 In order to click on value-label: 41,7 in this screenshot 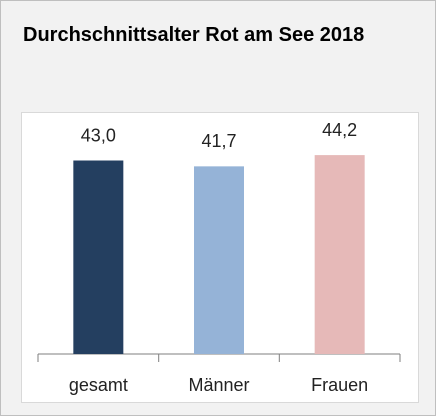, I will do `click(218, 141)`.